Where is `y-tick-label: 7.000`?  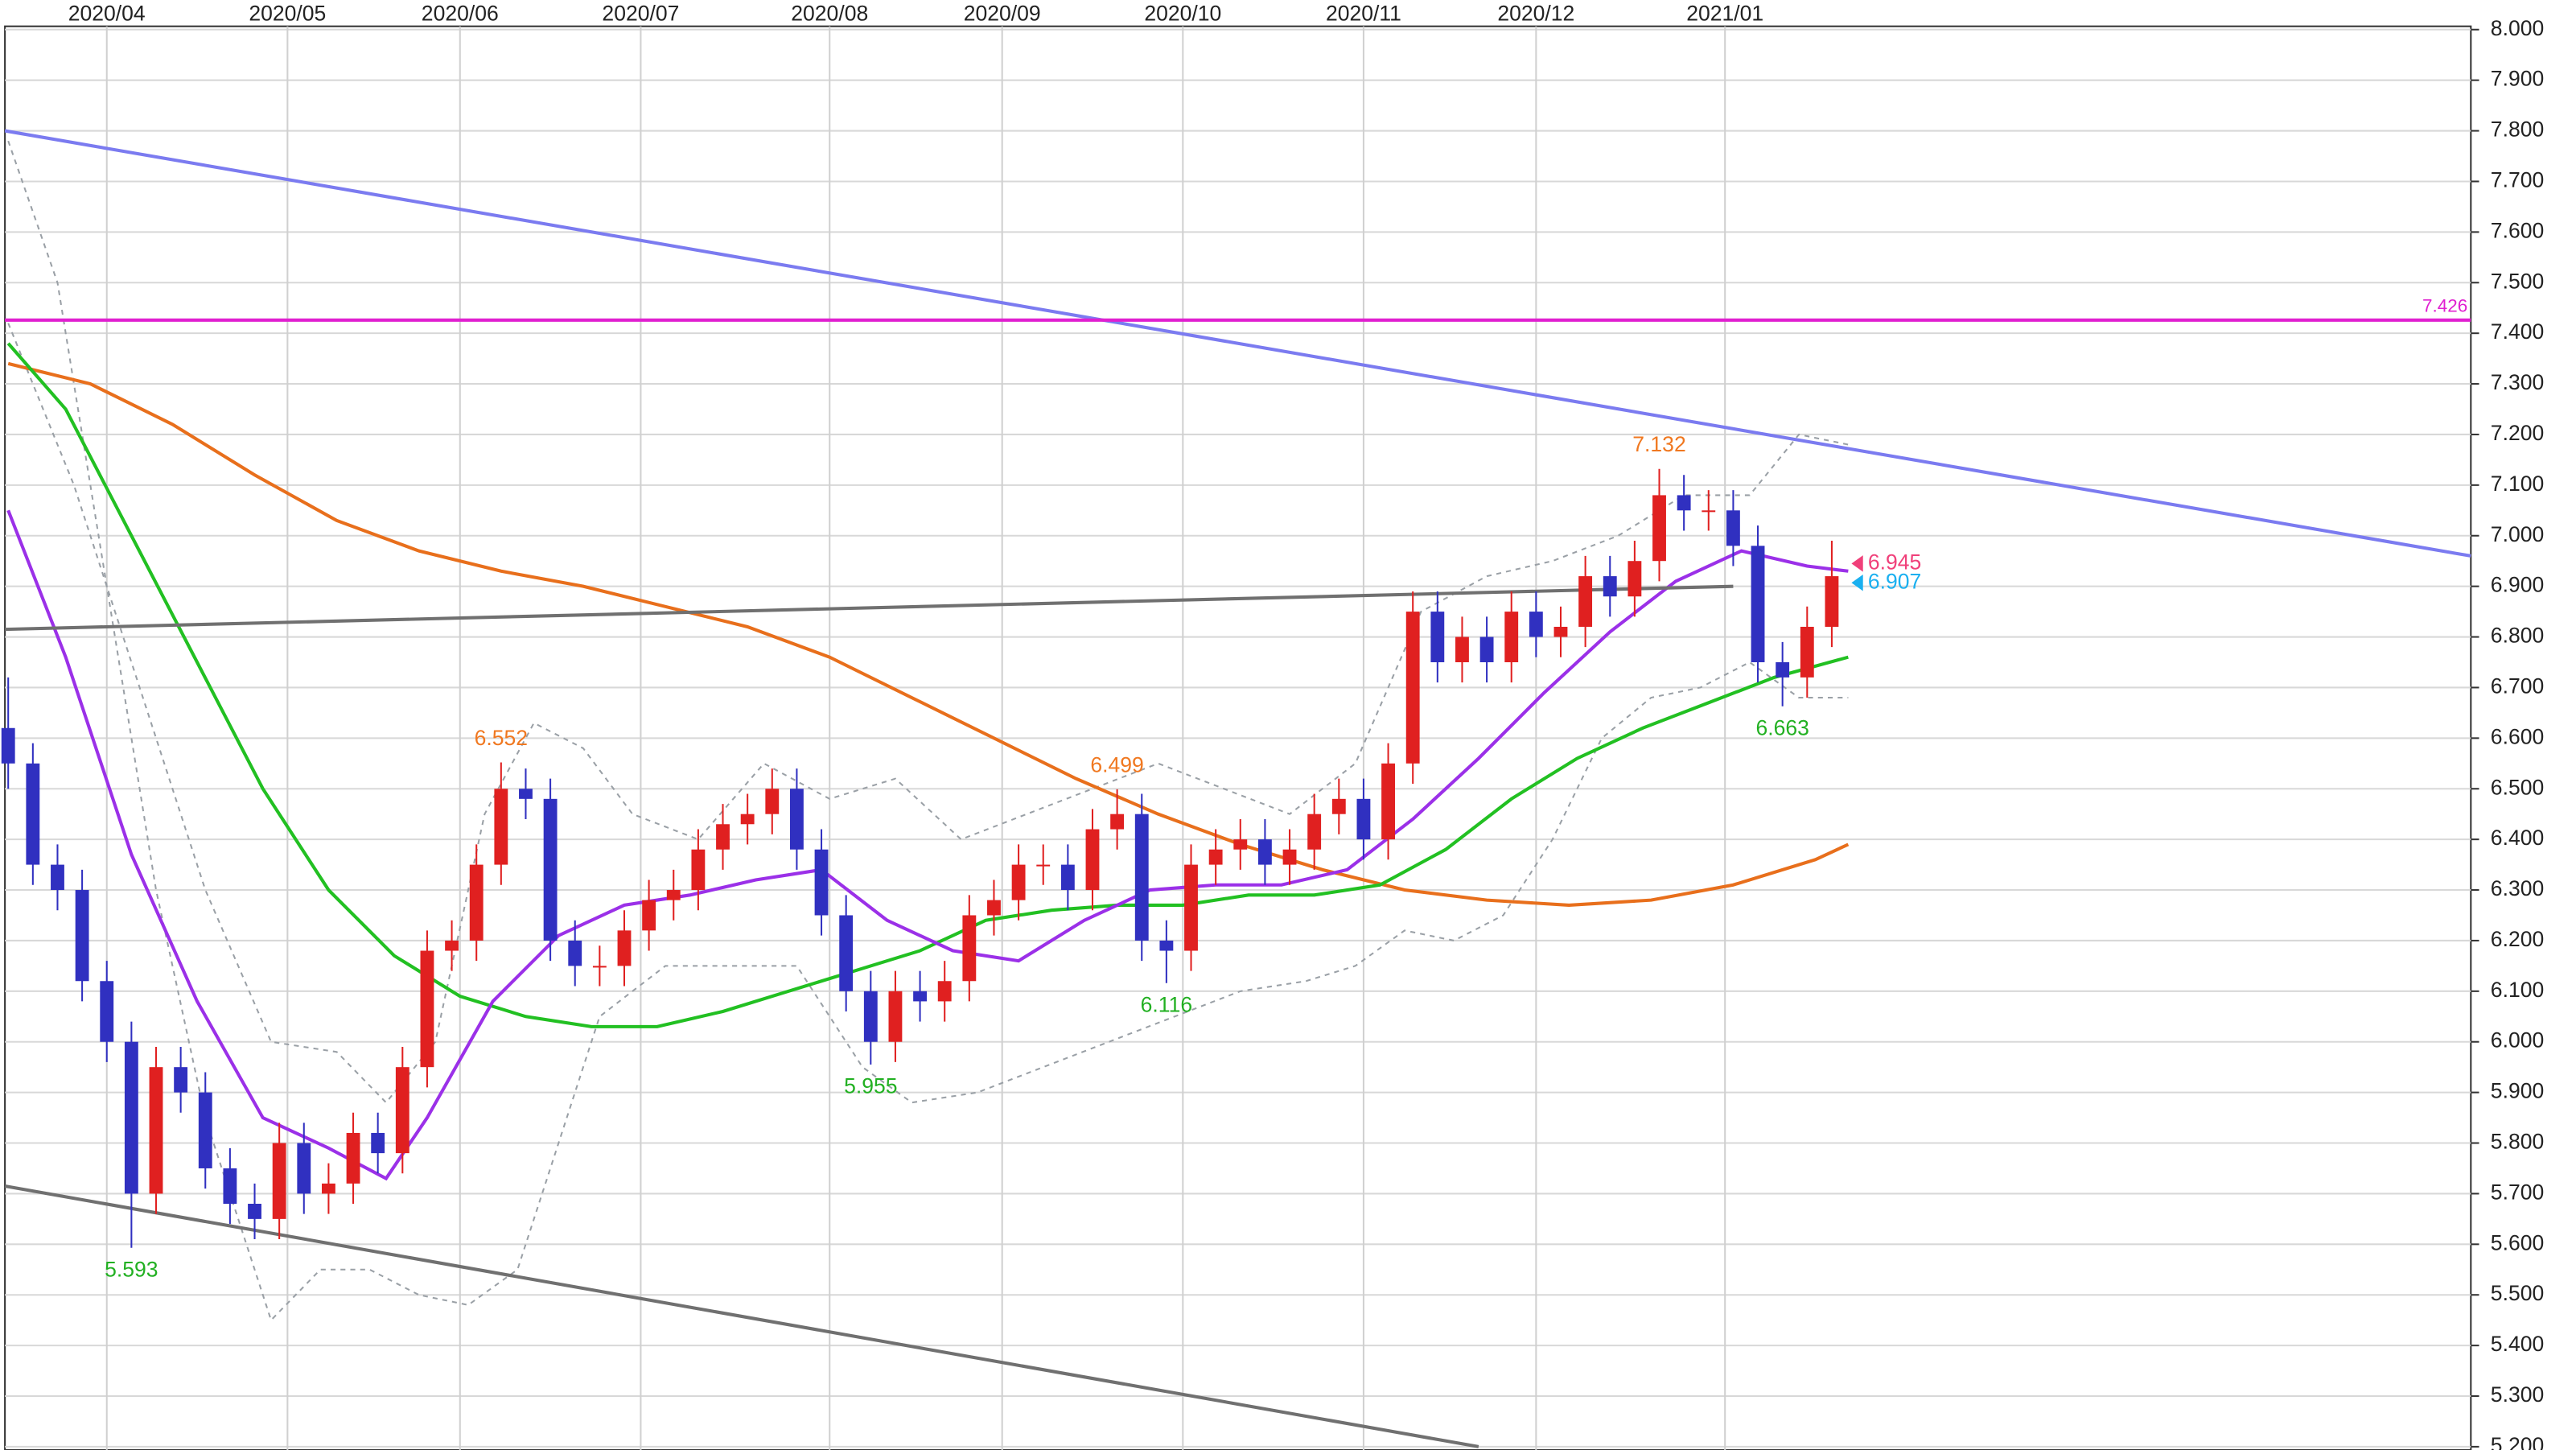
y-tick-label: 7.000 is located at coordinates (2517, 534).